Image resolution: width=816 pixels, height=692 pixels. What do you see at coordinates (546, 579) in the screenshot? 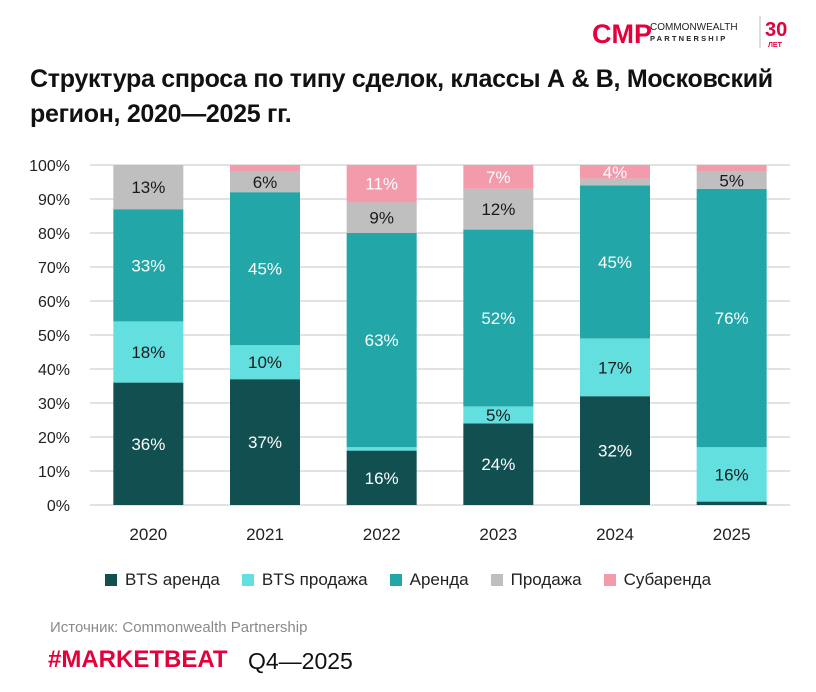
I see `legend-label: Продажа` at bounding box center [546, 579].